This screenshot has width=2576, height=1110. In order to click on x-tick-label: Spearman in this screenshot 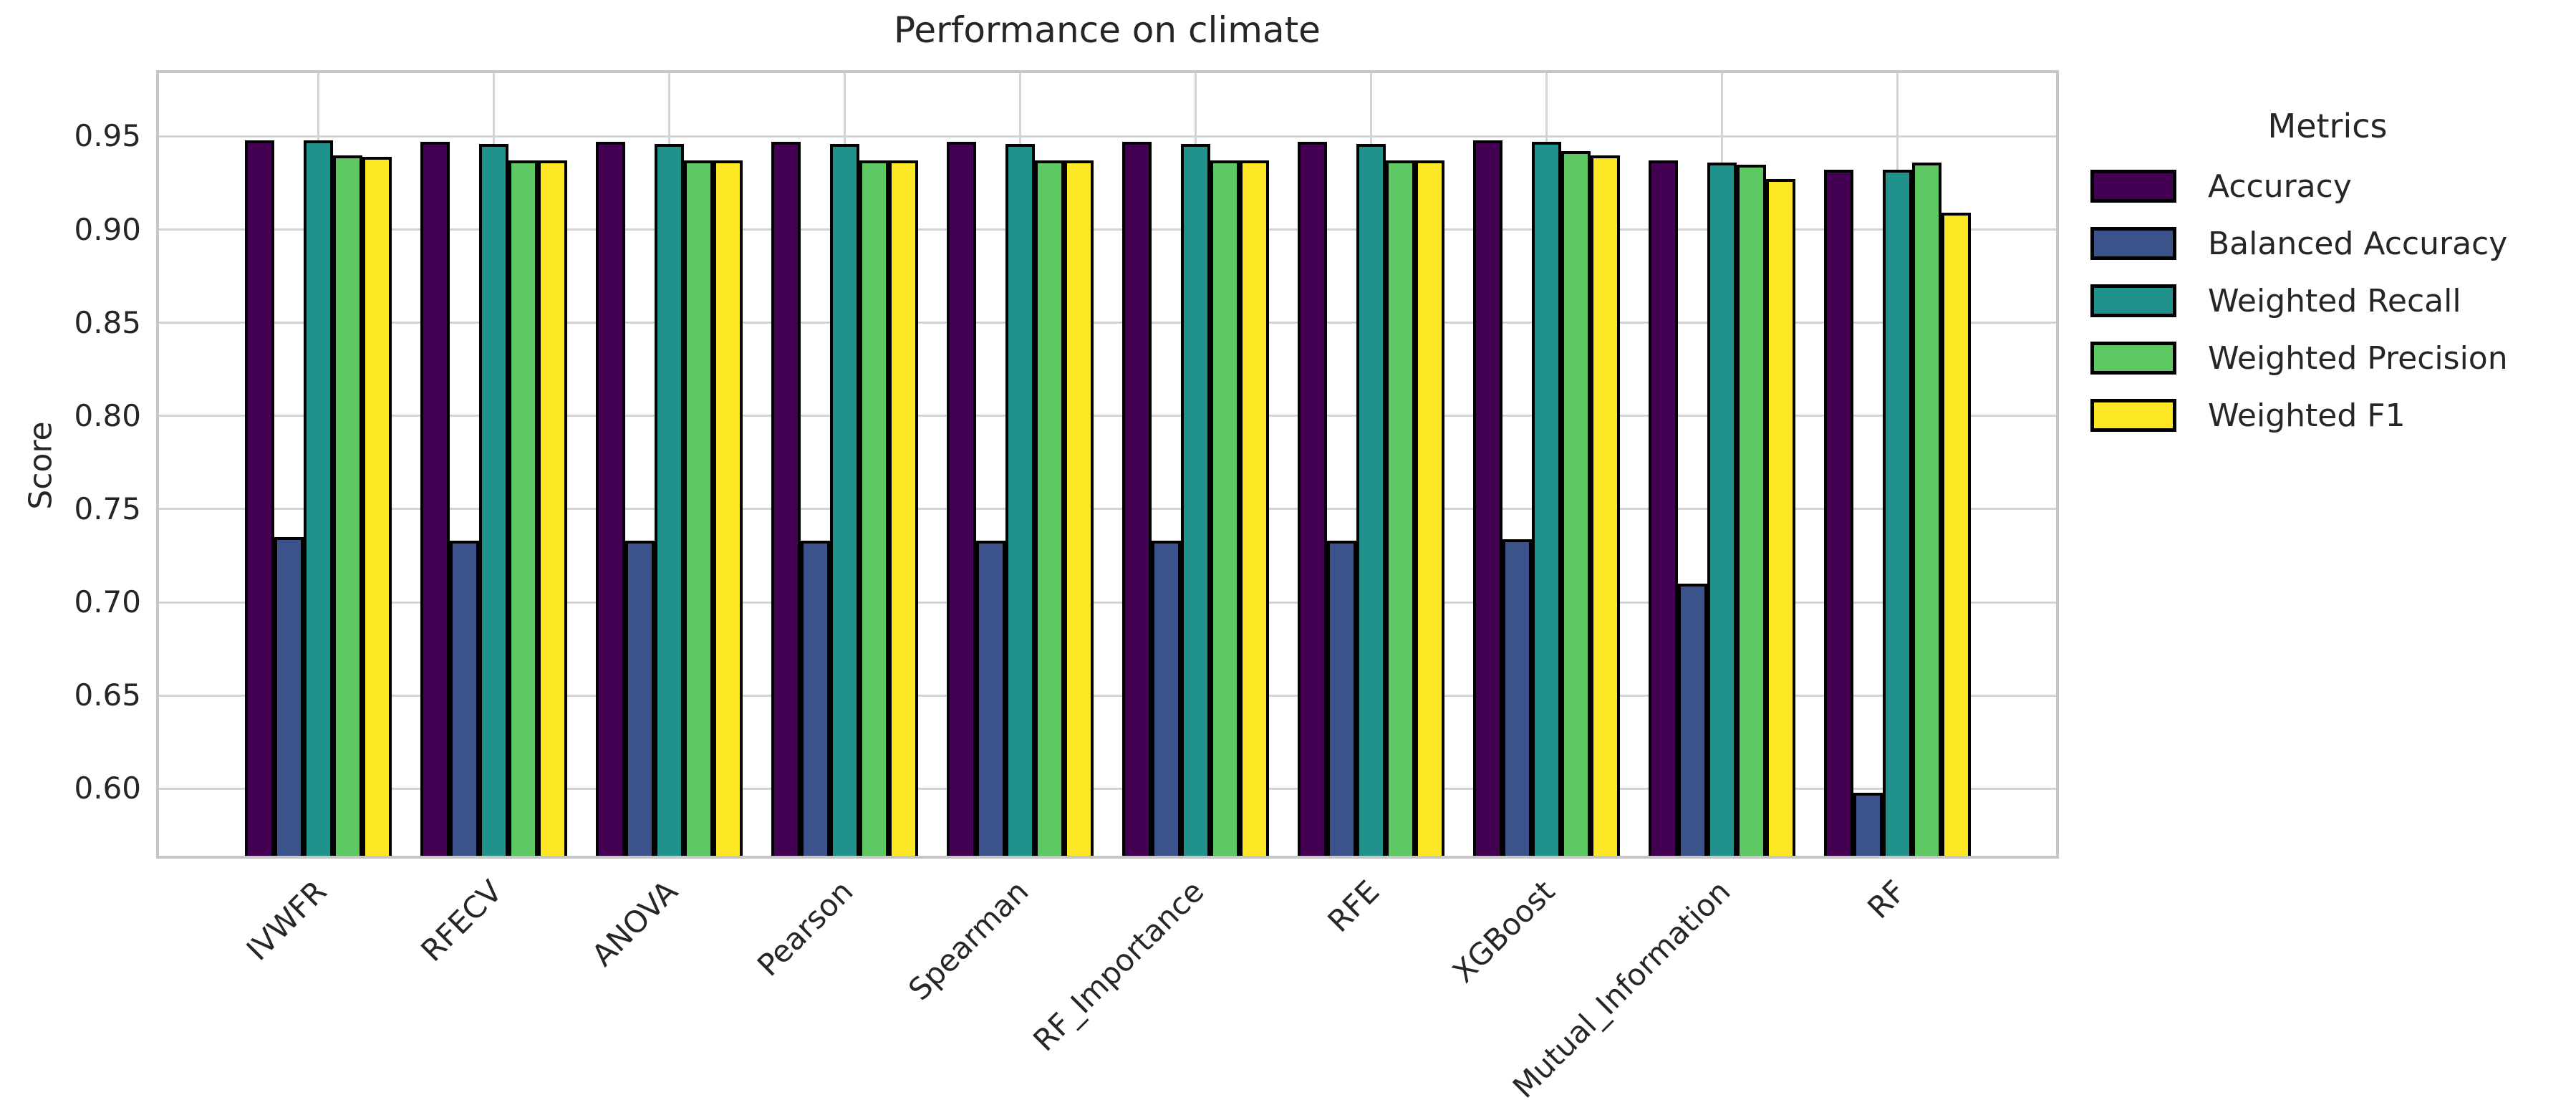, I will do `click(969, 941)`.